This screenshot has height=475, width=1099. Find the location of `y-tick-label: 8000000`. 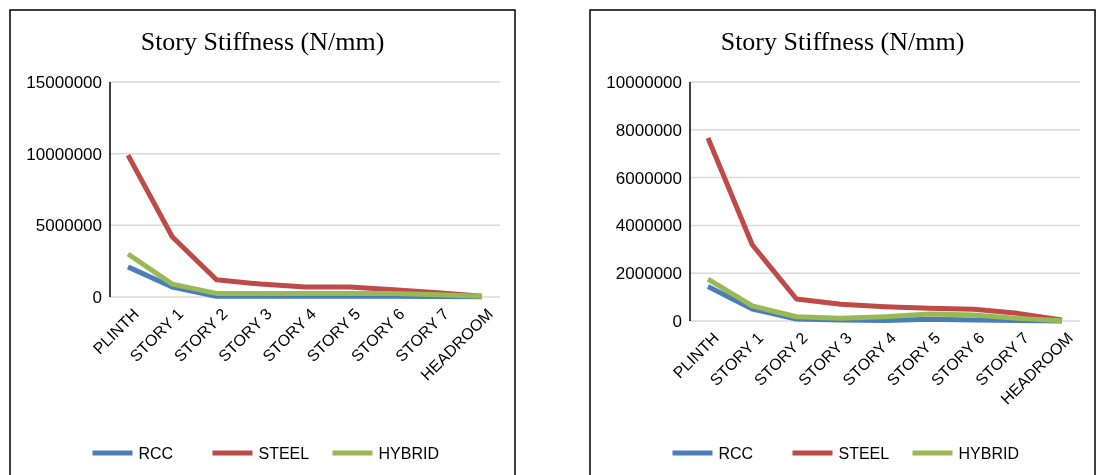

y-tick-label: 8000000 is located at coordinates (648, 130).